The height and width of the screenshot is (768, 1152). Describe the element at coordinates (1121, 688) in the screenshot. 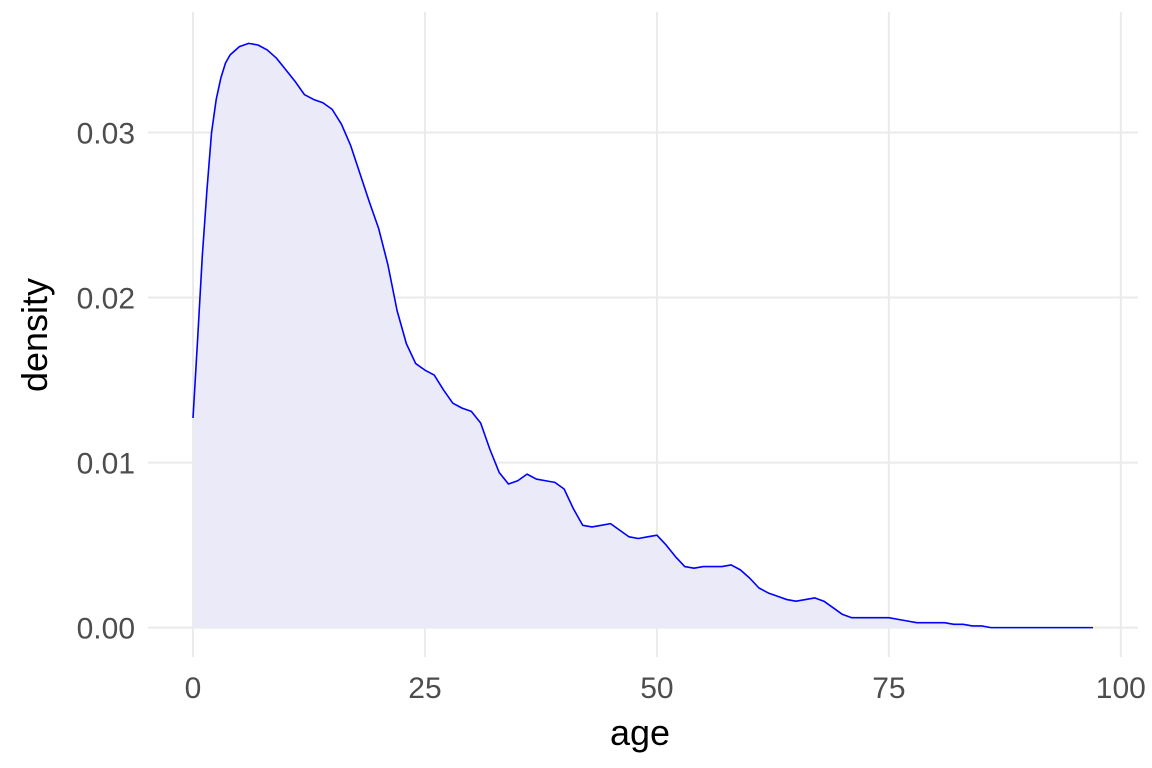

I see `x-tick-label-4: 100` at that location.